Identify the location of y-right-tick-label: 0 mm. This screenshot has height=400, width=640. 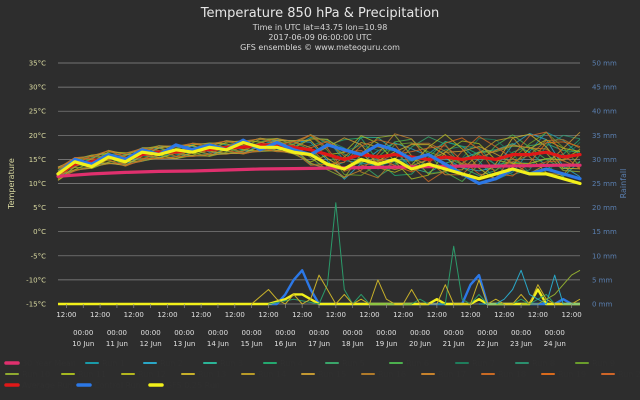
(602, 305).